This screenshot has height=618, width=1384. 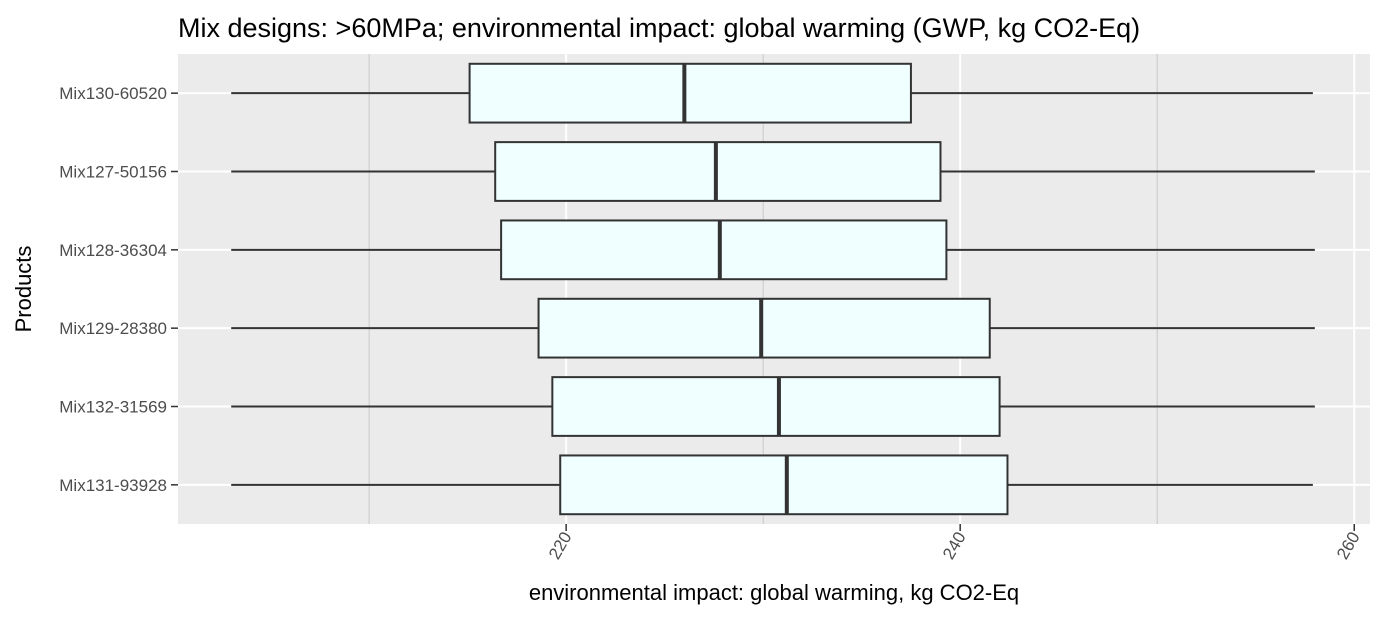 I want to click on y-tick-label: Mix131-93928, so click(x=113, y=485).